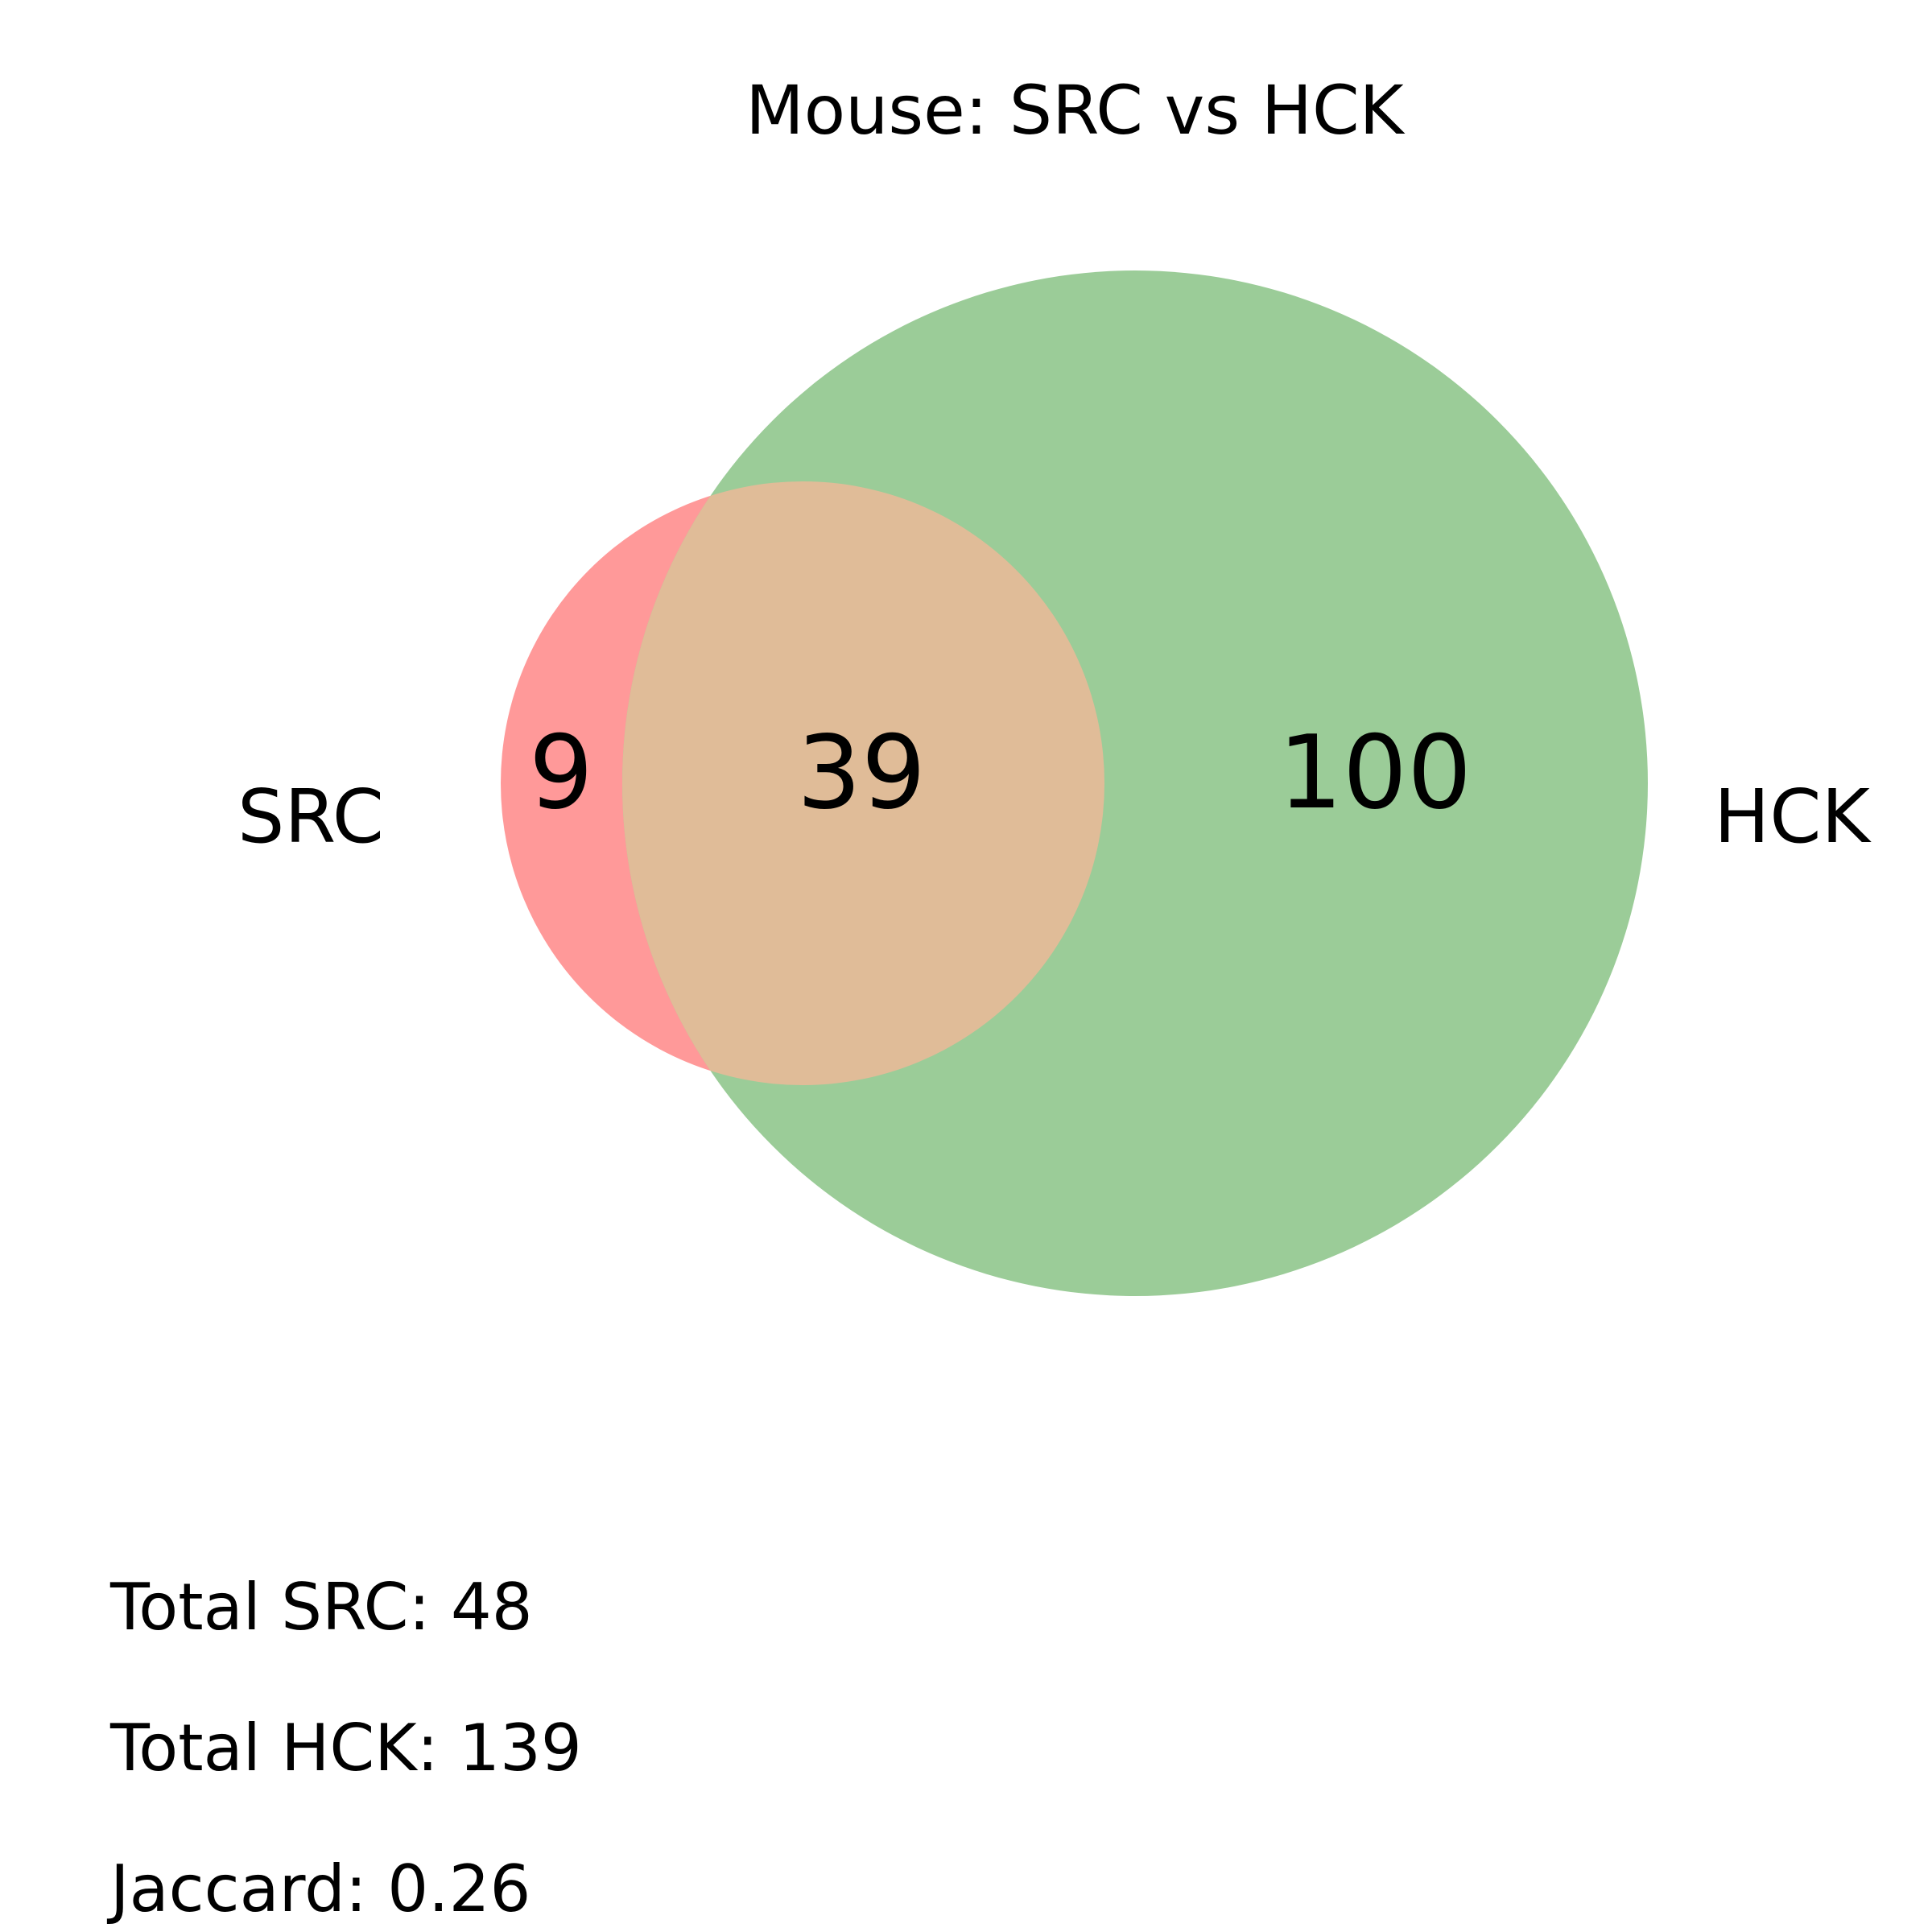  What do you see at coordinates (310, 817) in the screenshot?
I see `set-a-label: SRC` at bounding box center [310, 817].